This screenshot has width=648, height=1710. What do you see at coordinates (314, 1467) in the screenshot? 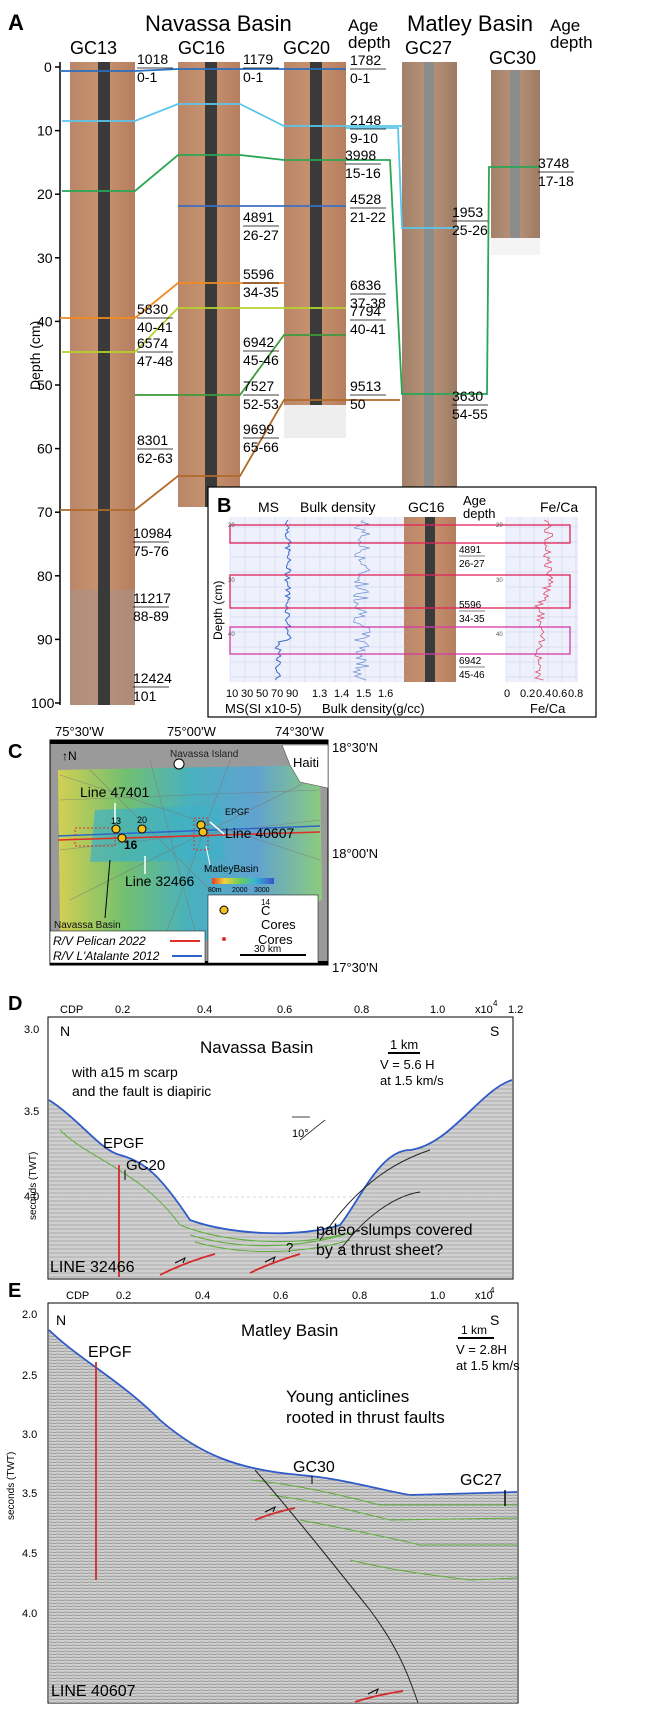
I see `gc30-label-e: GC30` at bounding box center [314, 1467].